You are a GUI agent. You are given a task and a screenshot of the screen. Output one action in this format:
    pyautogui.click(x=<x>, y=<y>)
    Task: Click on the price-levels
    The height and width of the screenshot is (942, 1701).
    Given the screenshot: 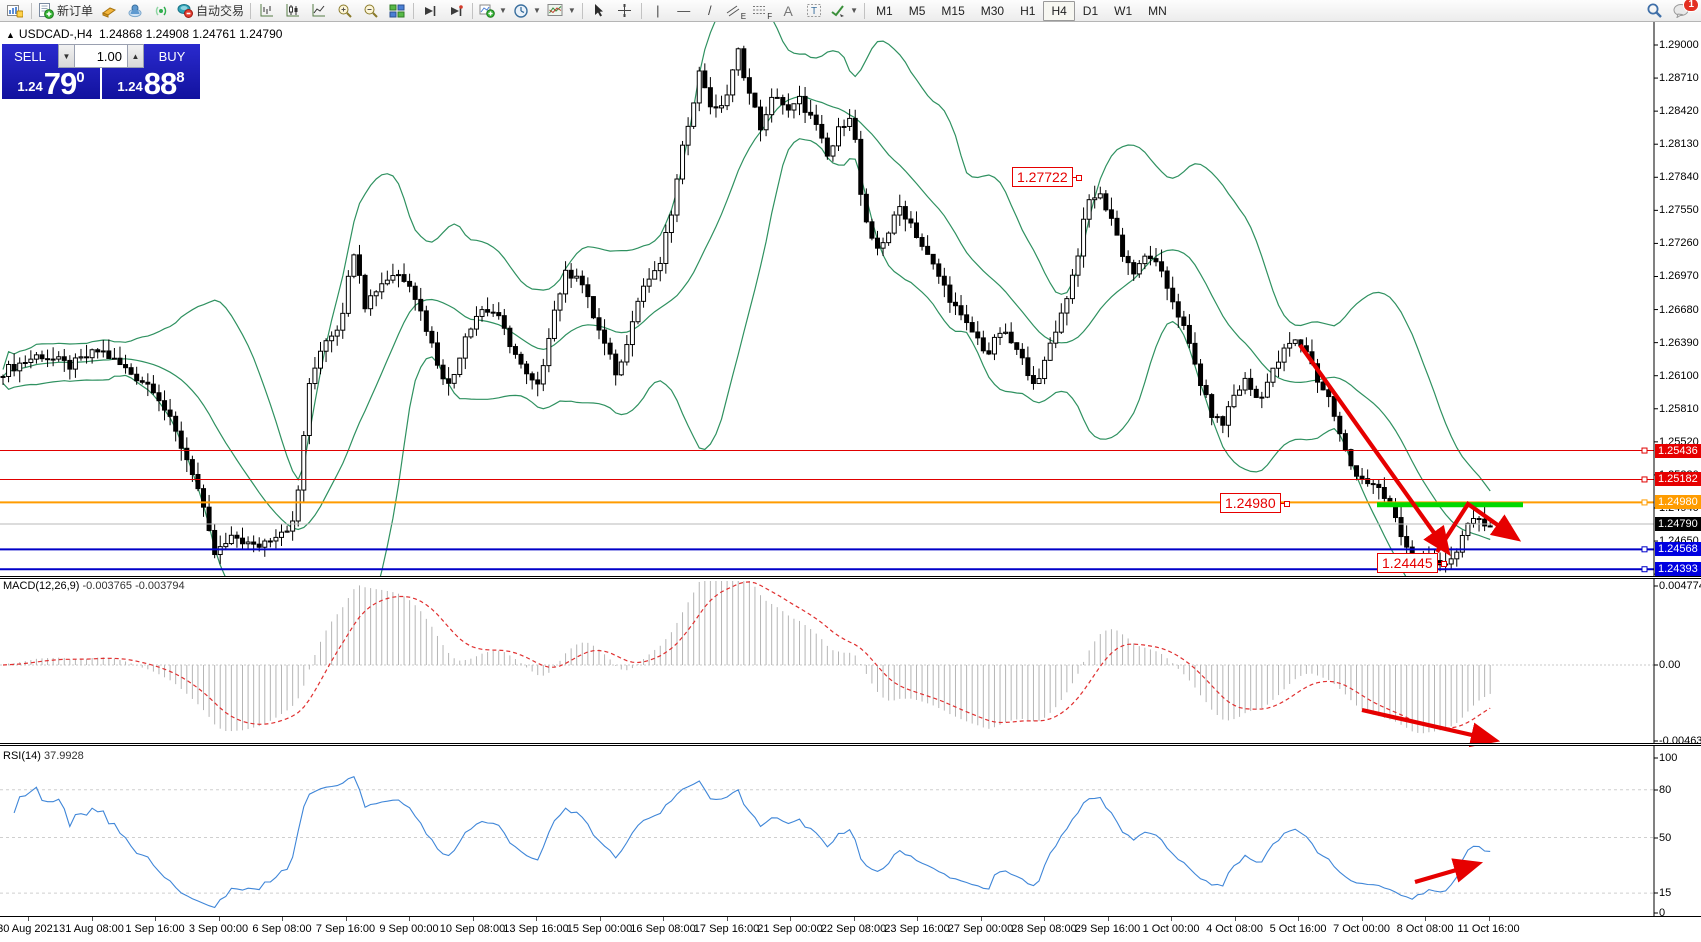 What is the action you would take?
    pyautogui.click(x=827, y=510)
    